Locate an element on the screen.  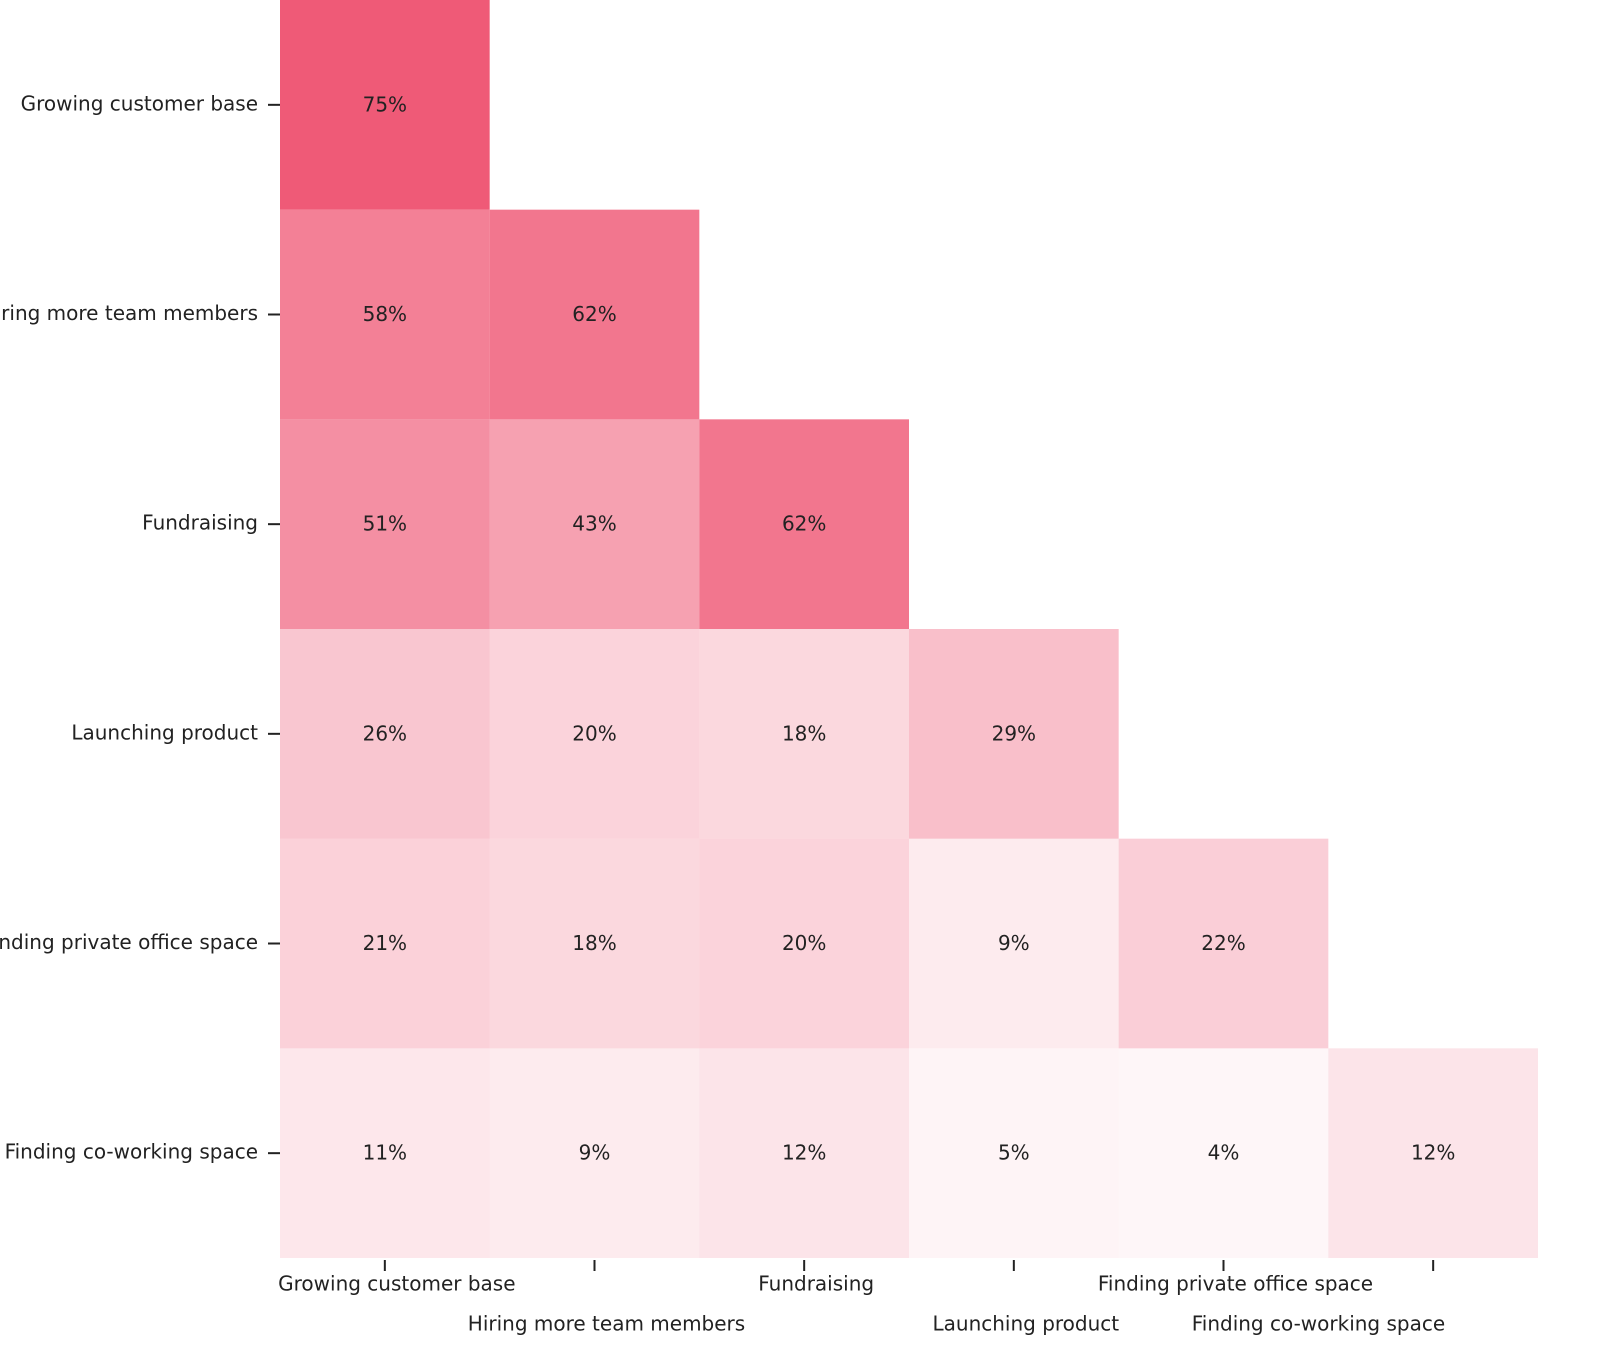
x-tick-label: Launching product is located at coordinates (1026, 1324).